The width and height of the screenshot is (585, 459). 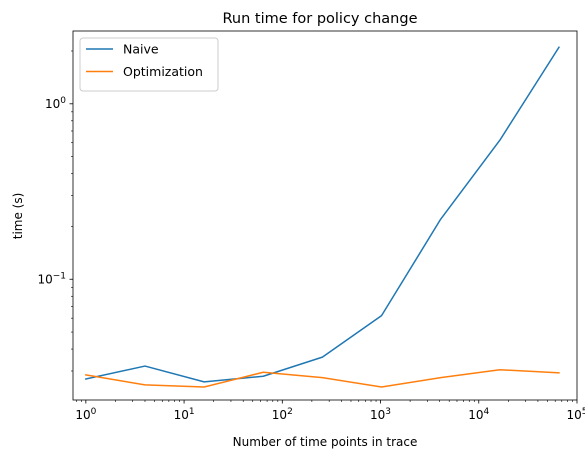 What do you see at coordinates (575, 414) in the screenshot?
I see `x-tick-label: 105` at bounding box center [575, 414].